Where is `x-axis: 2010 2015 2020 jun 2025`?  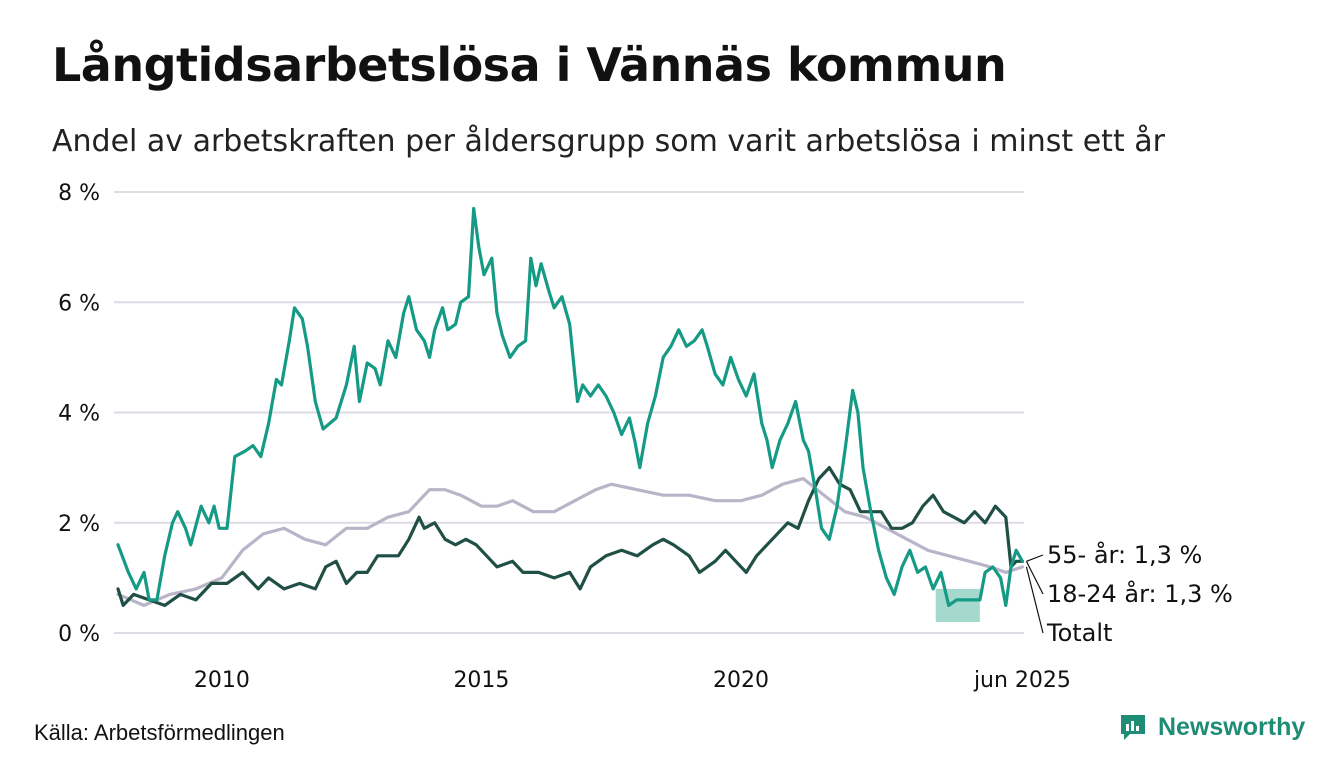
x-axis: 2010 2015 2020 jun 2025 is located at coordinates (632, 680).